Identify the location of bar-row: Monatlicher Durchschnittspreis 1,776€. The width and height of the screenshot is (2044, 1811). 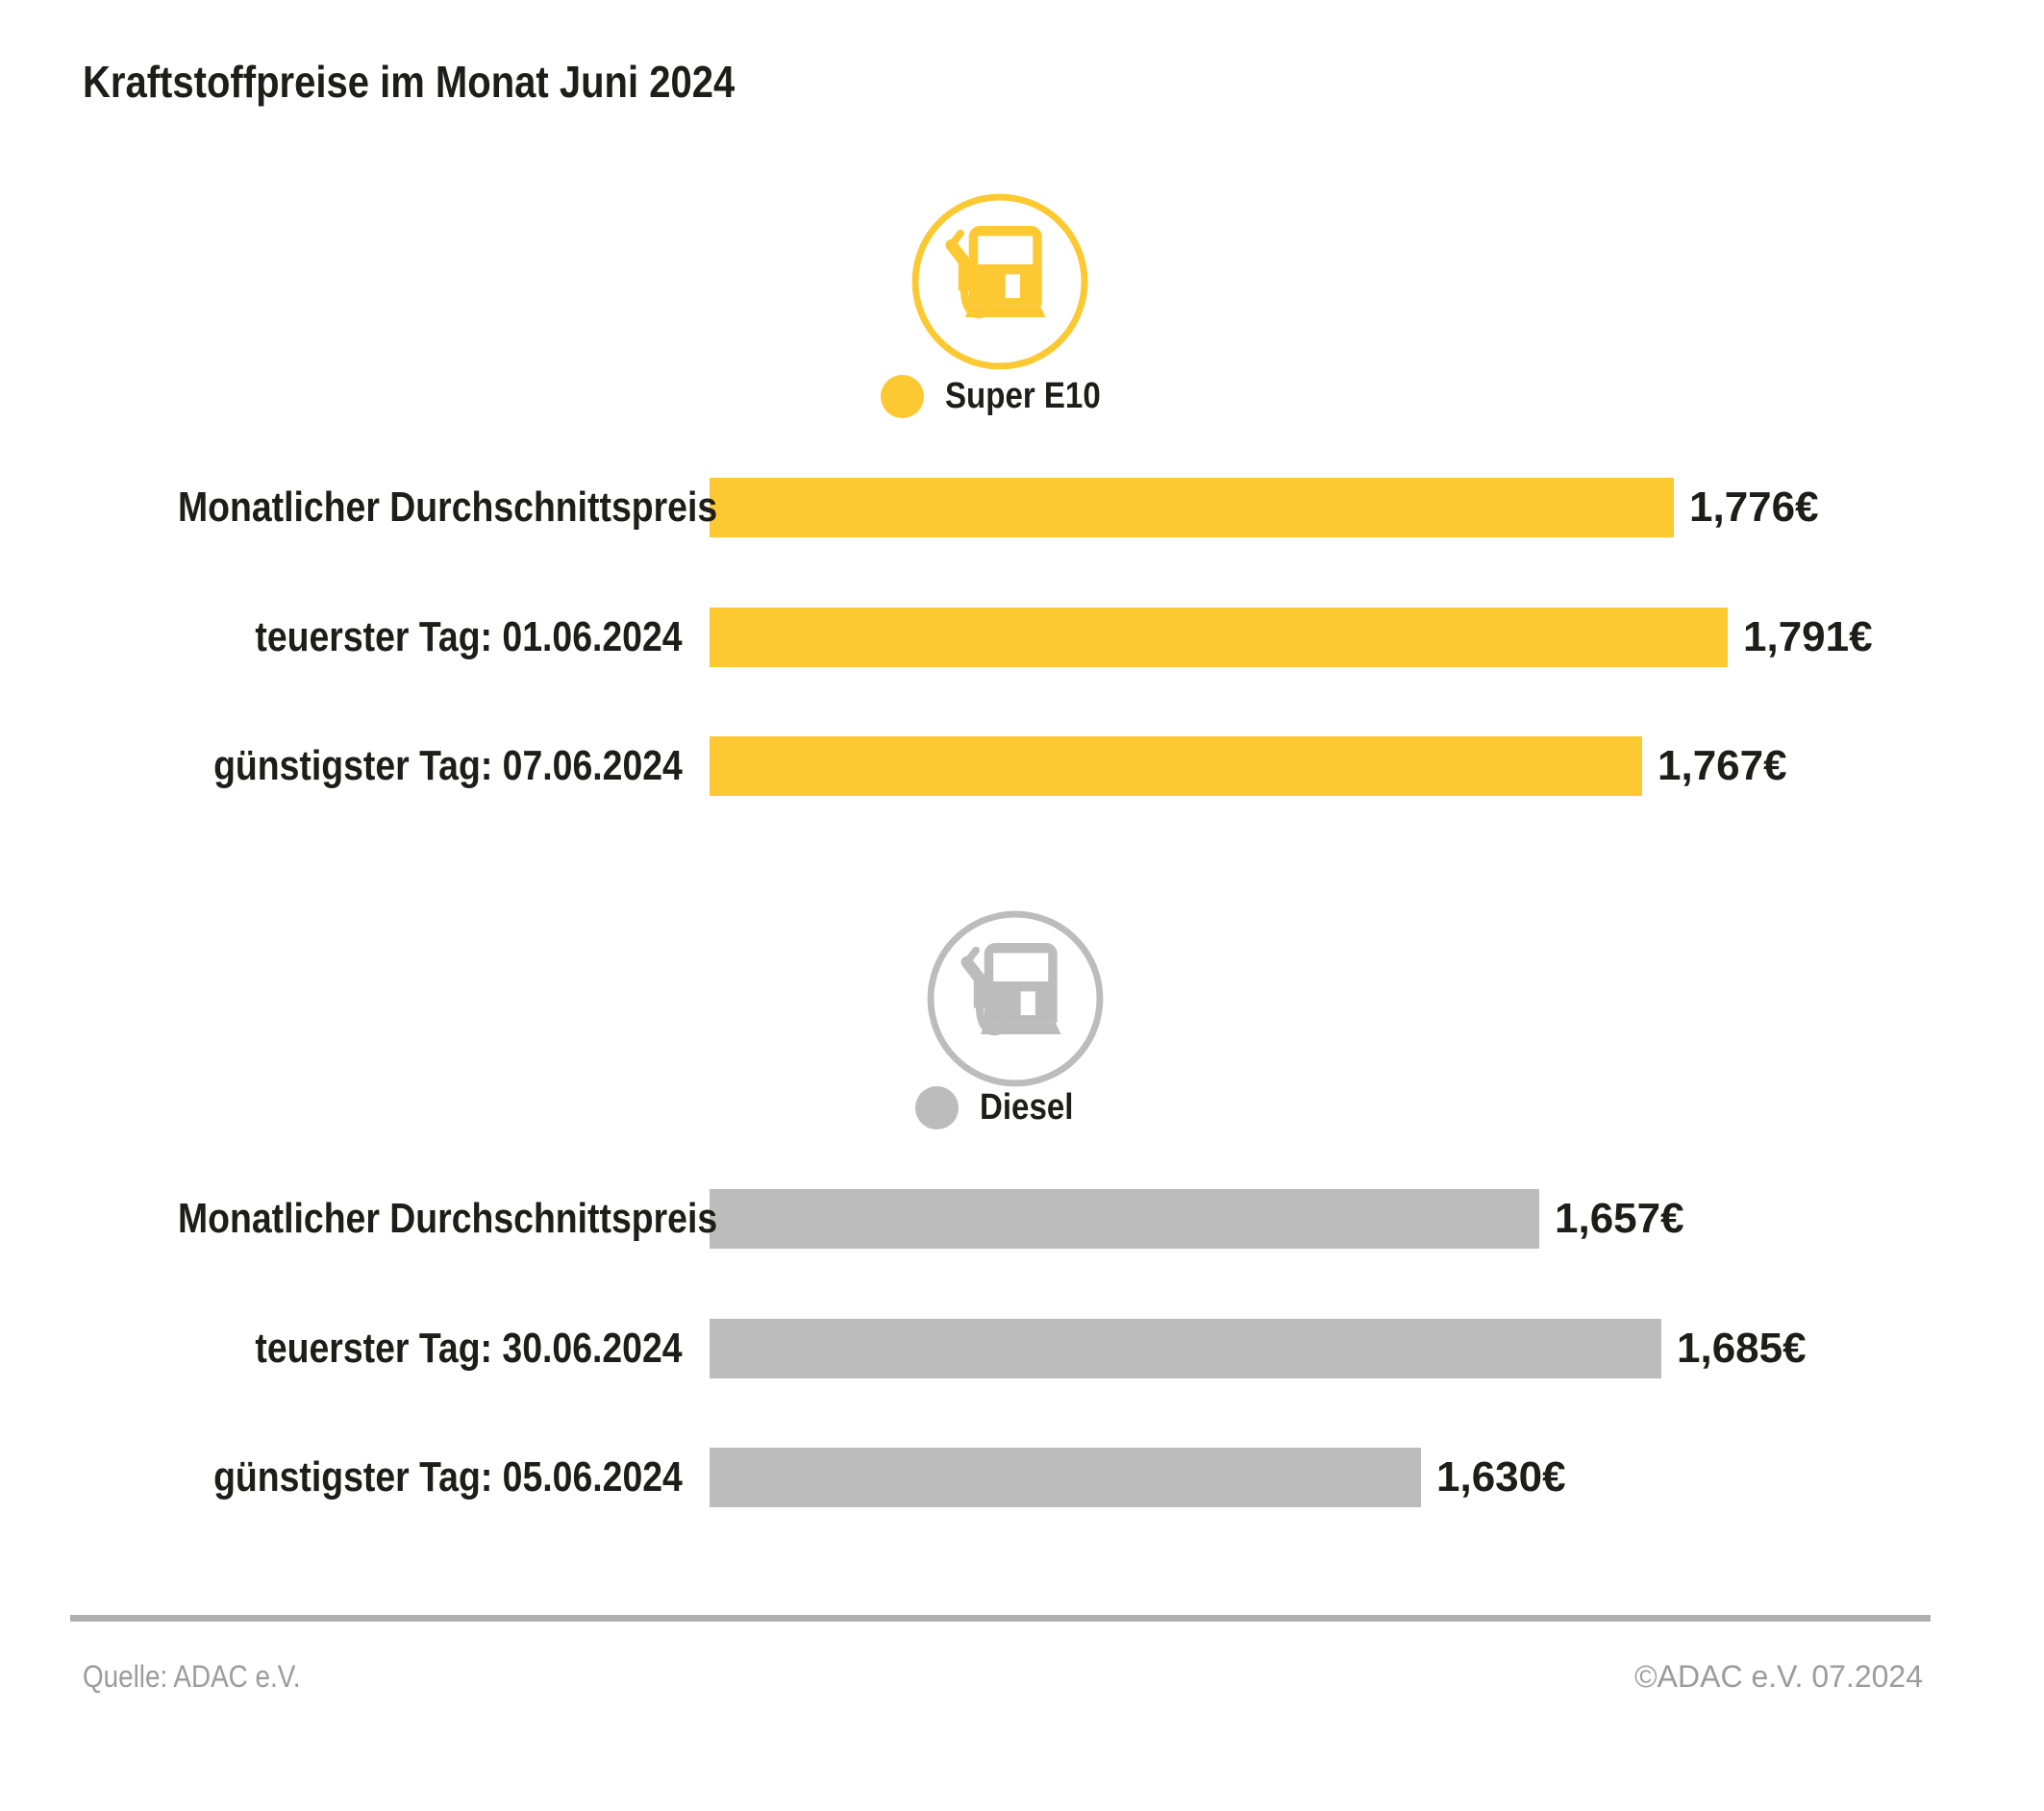
(1063, 507).